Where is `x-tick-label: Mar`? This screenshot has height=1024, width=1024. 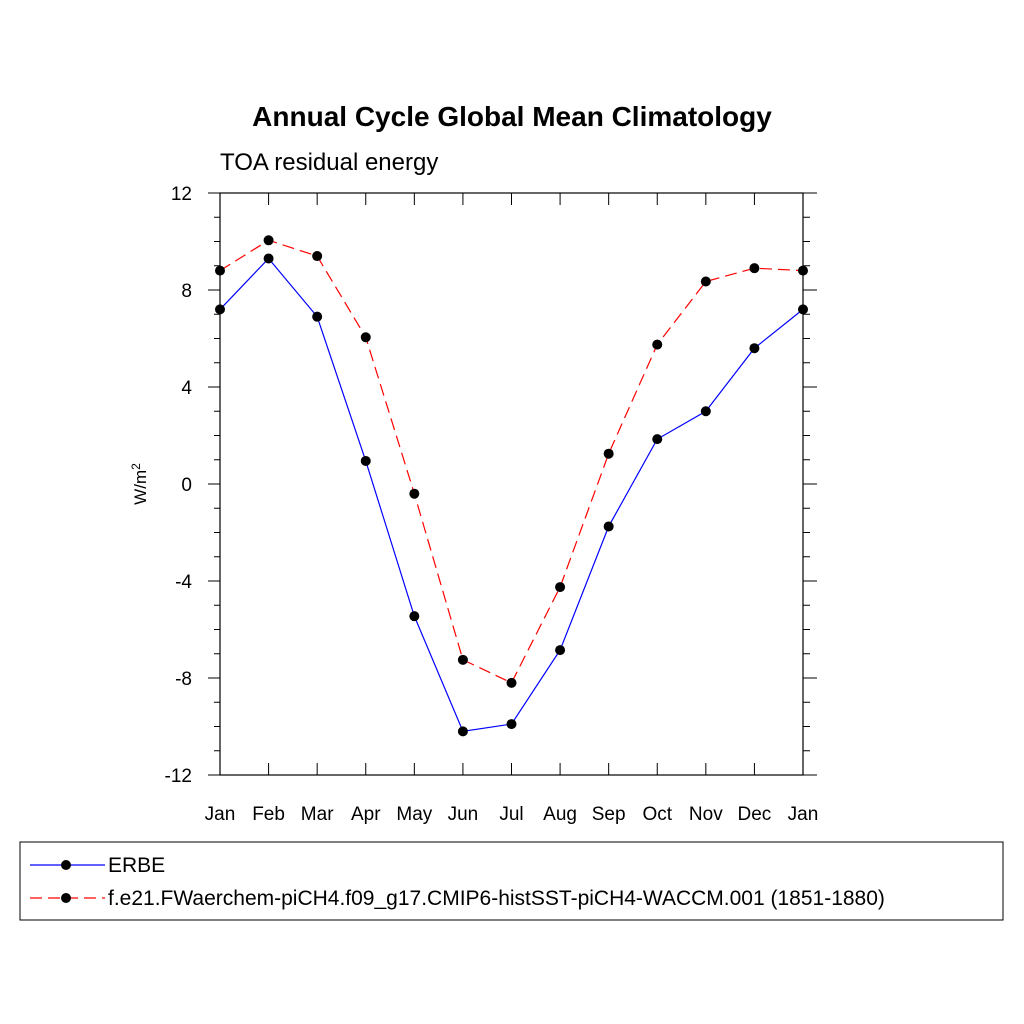 x-tick-label: Mar is located at coordinates (317, 814).